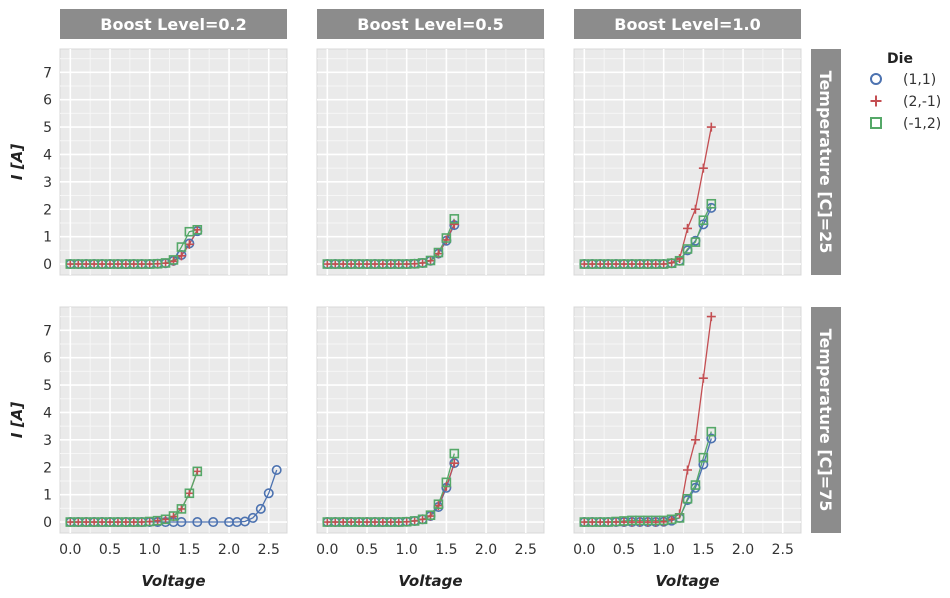  What do you see at coordinates (922, 102) in the screenshot?
I see `legend-label-1: (2,-1)` at bounding box center [922, 102].